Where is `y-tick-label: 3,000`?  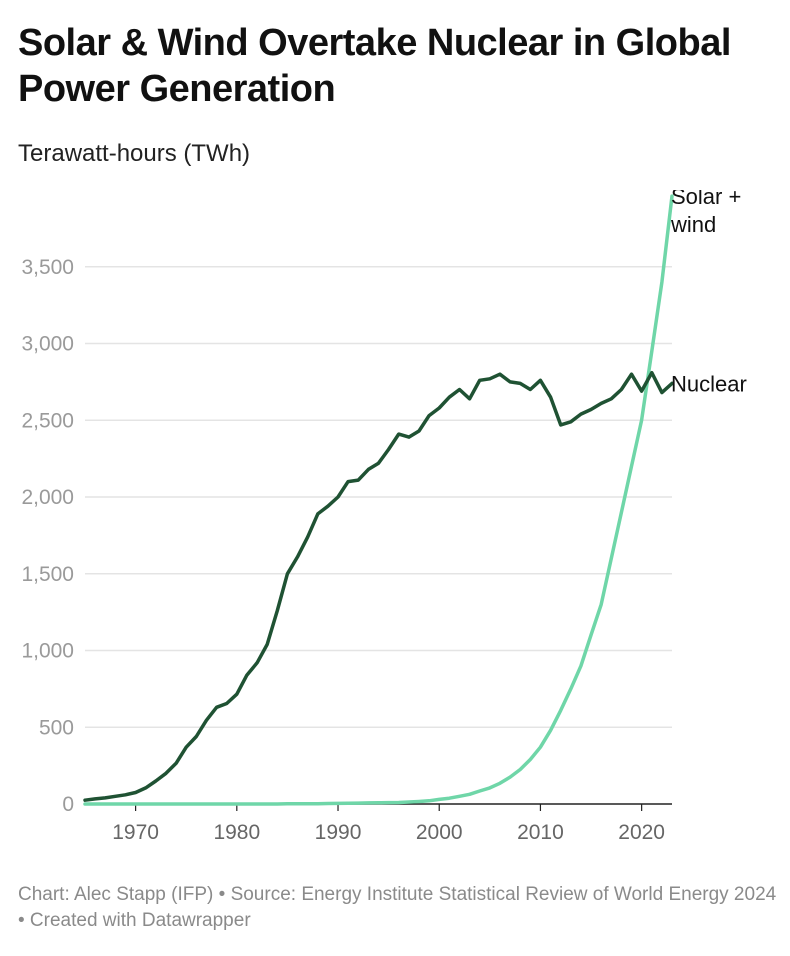
y-tick-label: 3,000 is located at coordinates (47, 344).